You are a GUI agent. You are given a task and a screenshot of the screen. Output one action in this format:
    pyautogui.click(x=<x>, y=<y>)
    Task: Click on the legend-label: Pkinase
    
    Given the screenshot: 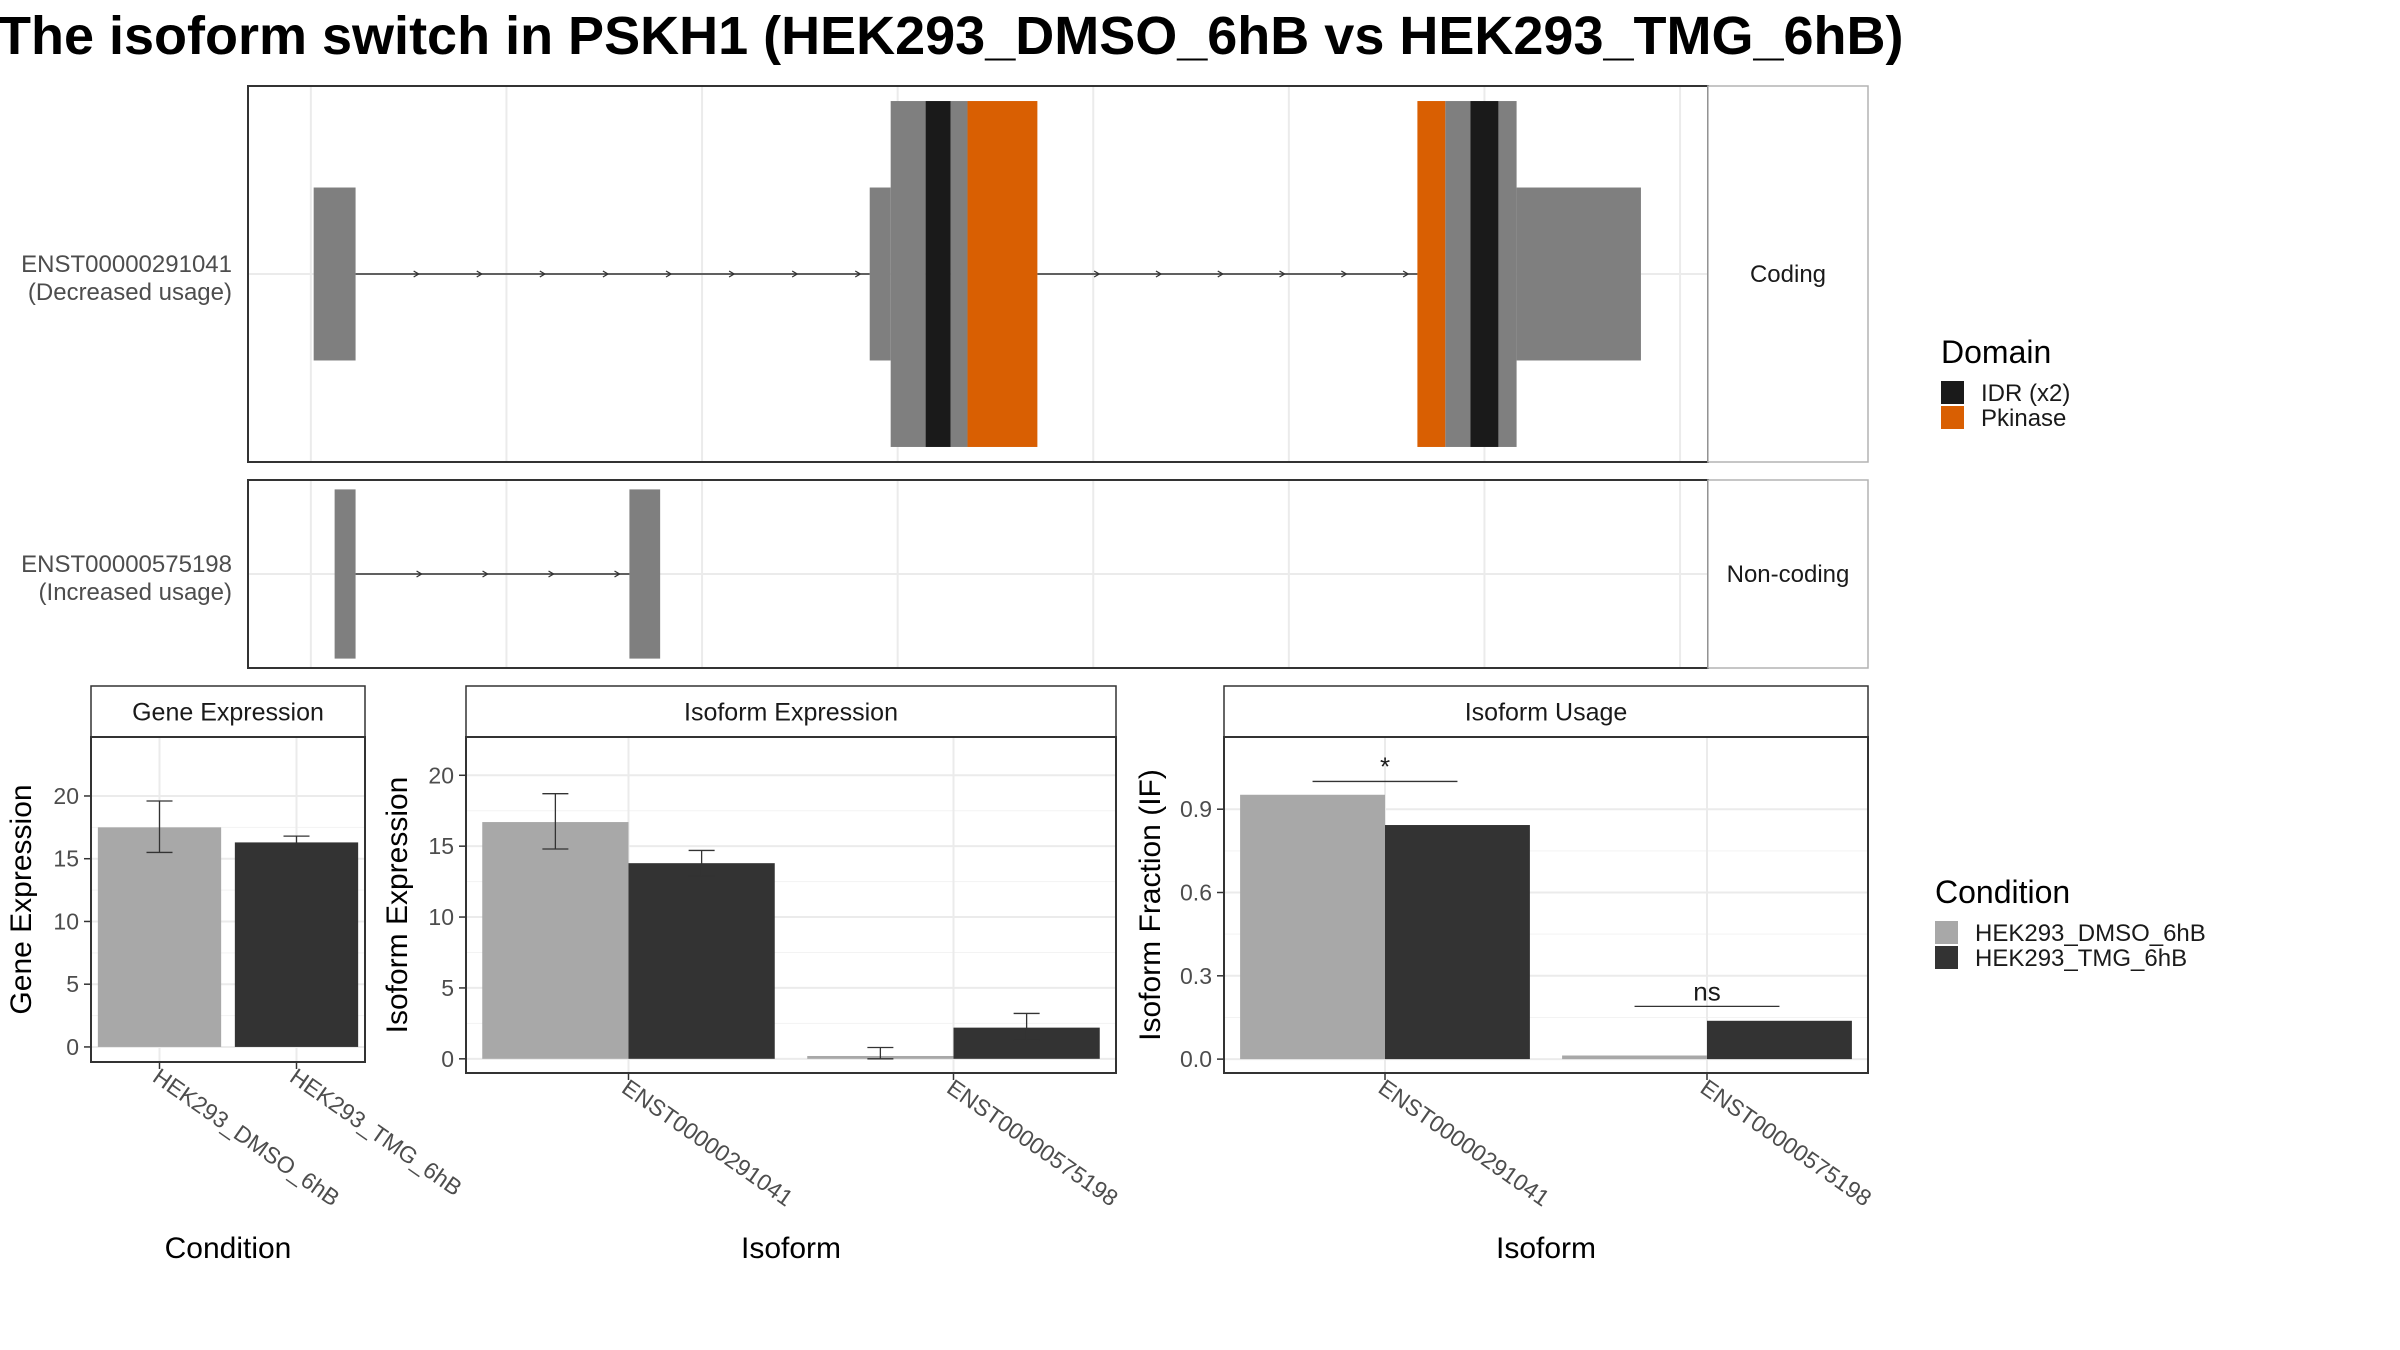 What is the action you would take?
    pyautogui.click(x=2023, y=418)
    